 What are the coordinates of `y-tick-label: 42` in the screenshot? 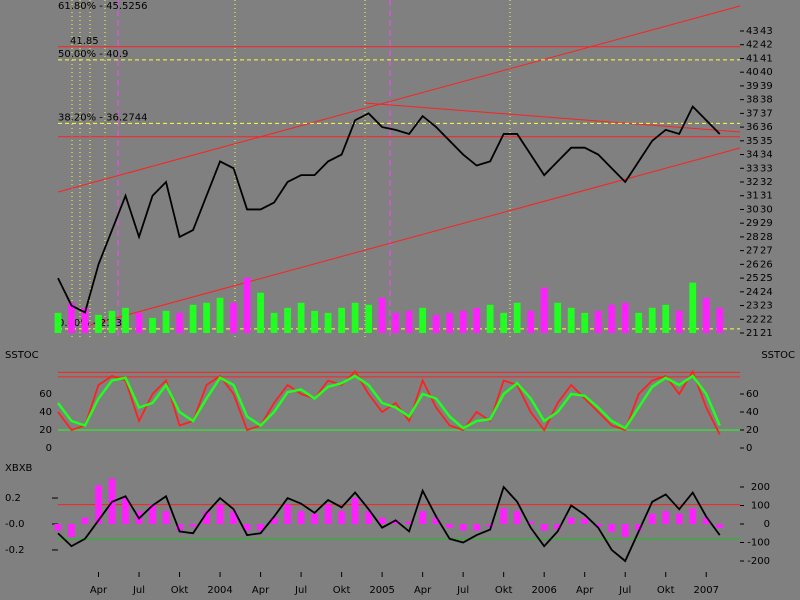 It's located at (766, 45).